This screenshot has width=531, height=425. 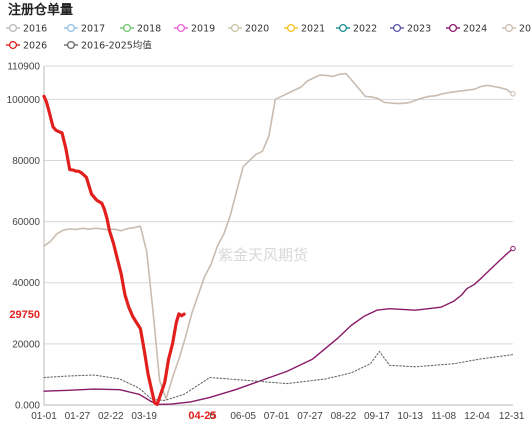 What do you see at coordinates (477, 416) in the screenshot?
I see `x-tick-label: 12-04` at bounding box center [477, 416].